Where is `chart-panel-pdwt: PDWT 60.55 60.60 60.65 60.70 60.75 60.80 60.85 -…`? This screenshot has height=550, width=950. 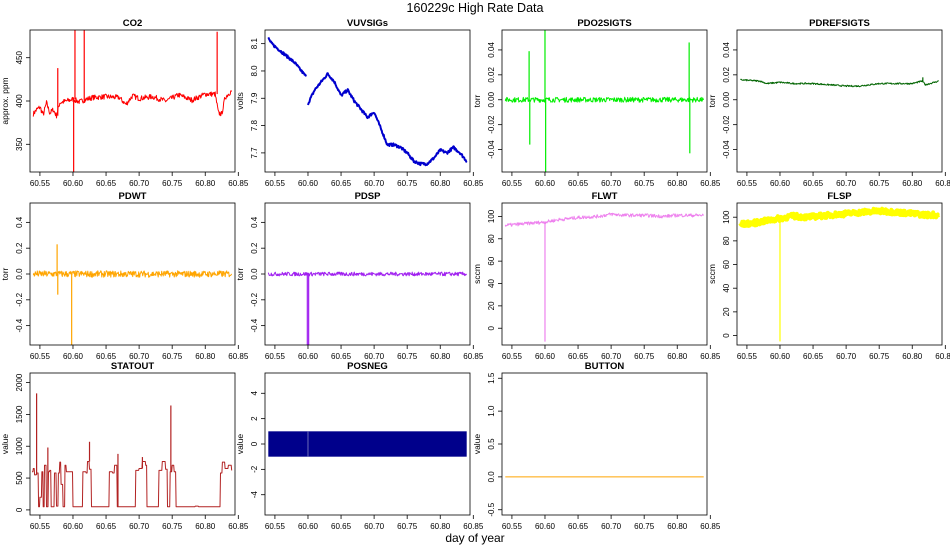
chart-panel-pdwt: PDWT 60.55 60.60 60.65 60.70 60.75 60.80 60.85 -… is located at coordinates (124, 276).